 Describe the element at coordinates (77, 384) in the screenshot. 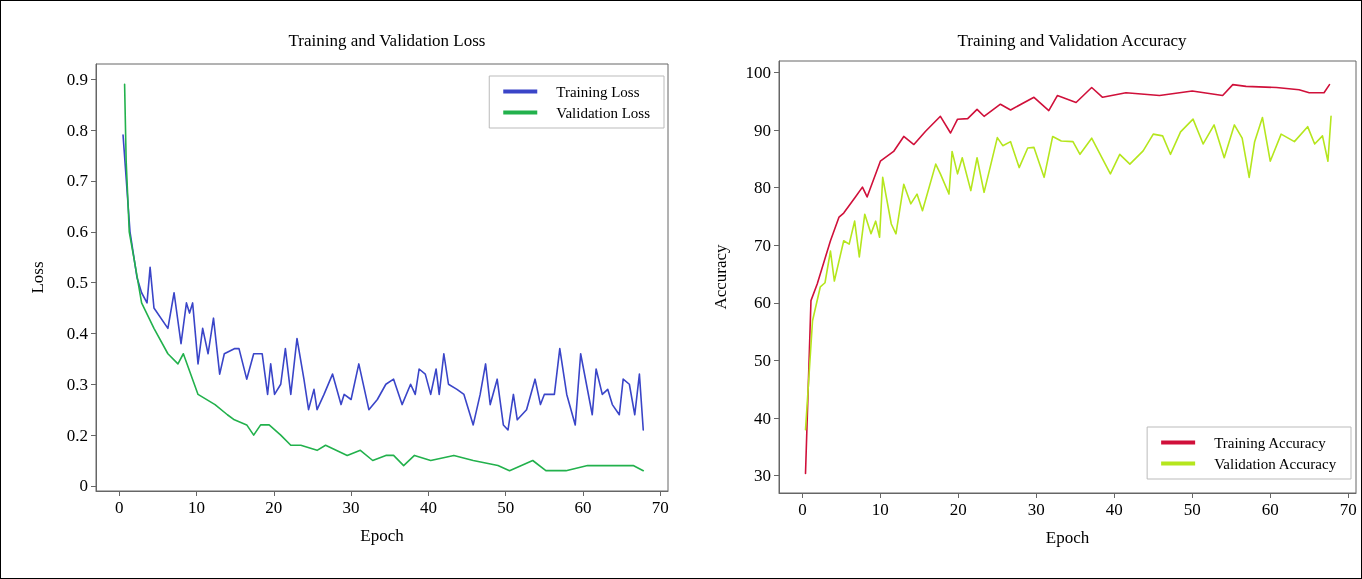

I see `y-tick-label: 0.3` at that location.